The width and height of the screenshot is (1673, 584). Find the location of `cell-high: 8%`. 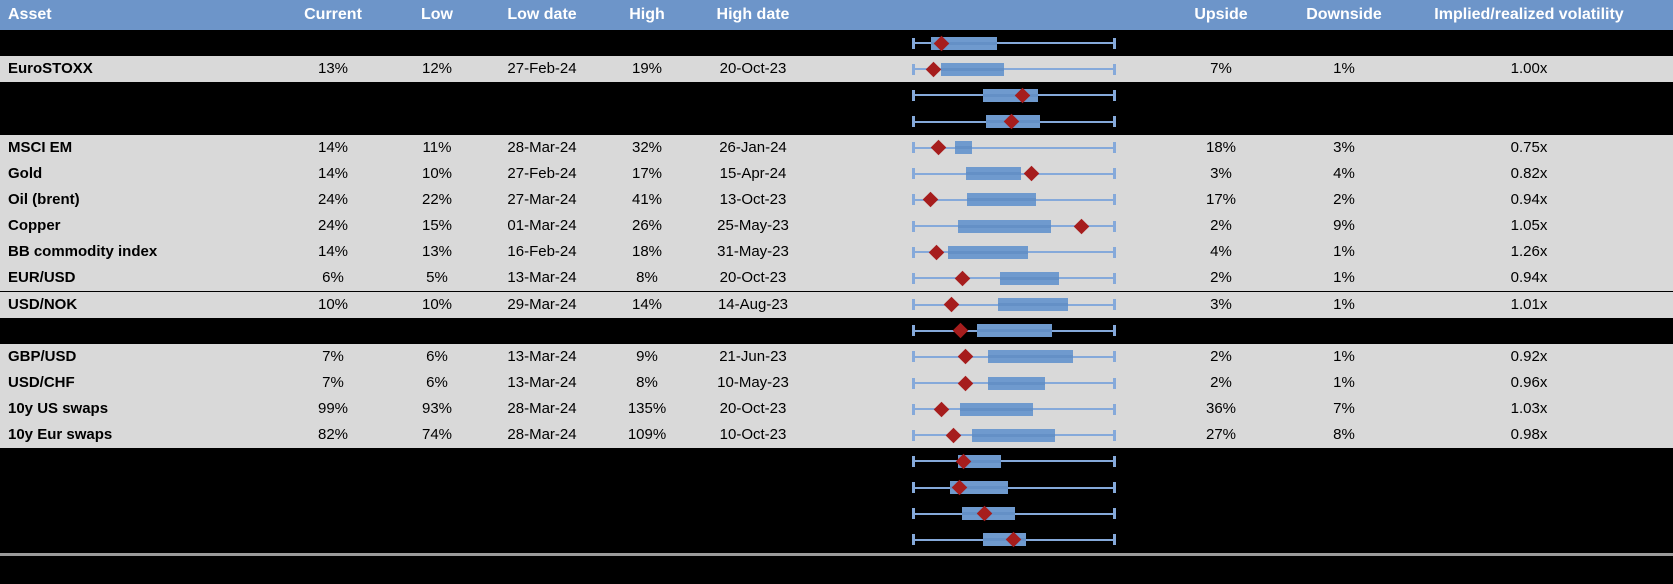

cell-high: 8% is located at coordinates (647, 278).